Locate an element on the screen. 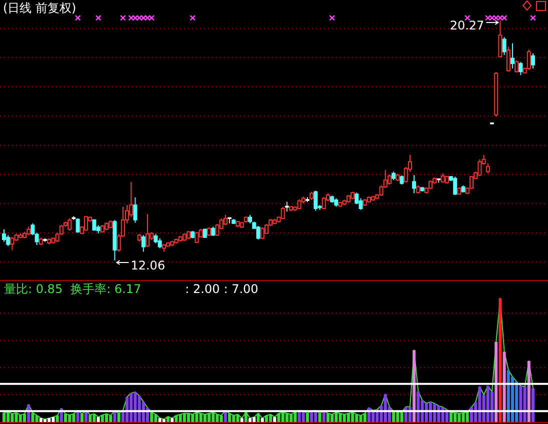 Image resolution: width=548 pixels, height=424 pixels. chart-title: (日线 前复权) is located at coordinates (39, 8).